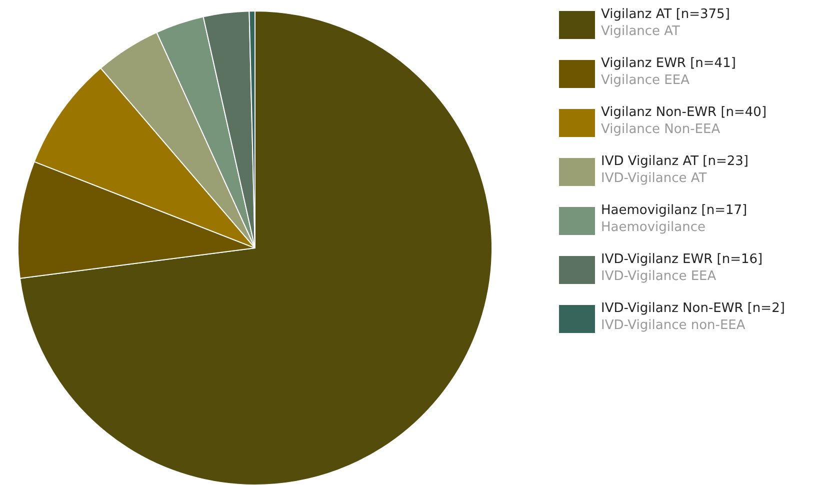 This screenshot has height=485, width=823. Describe the element at coordinates (668, 72) in the screenshot. I see `legend-label: Vigilanz EWR [n=41] Vigilance EEA` at that location.